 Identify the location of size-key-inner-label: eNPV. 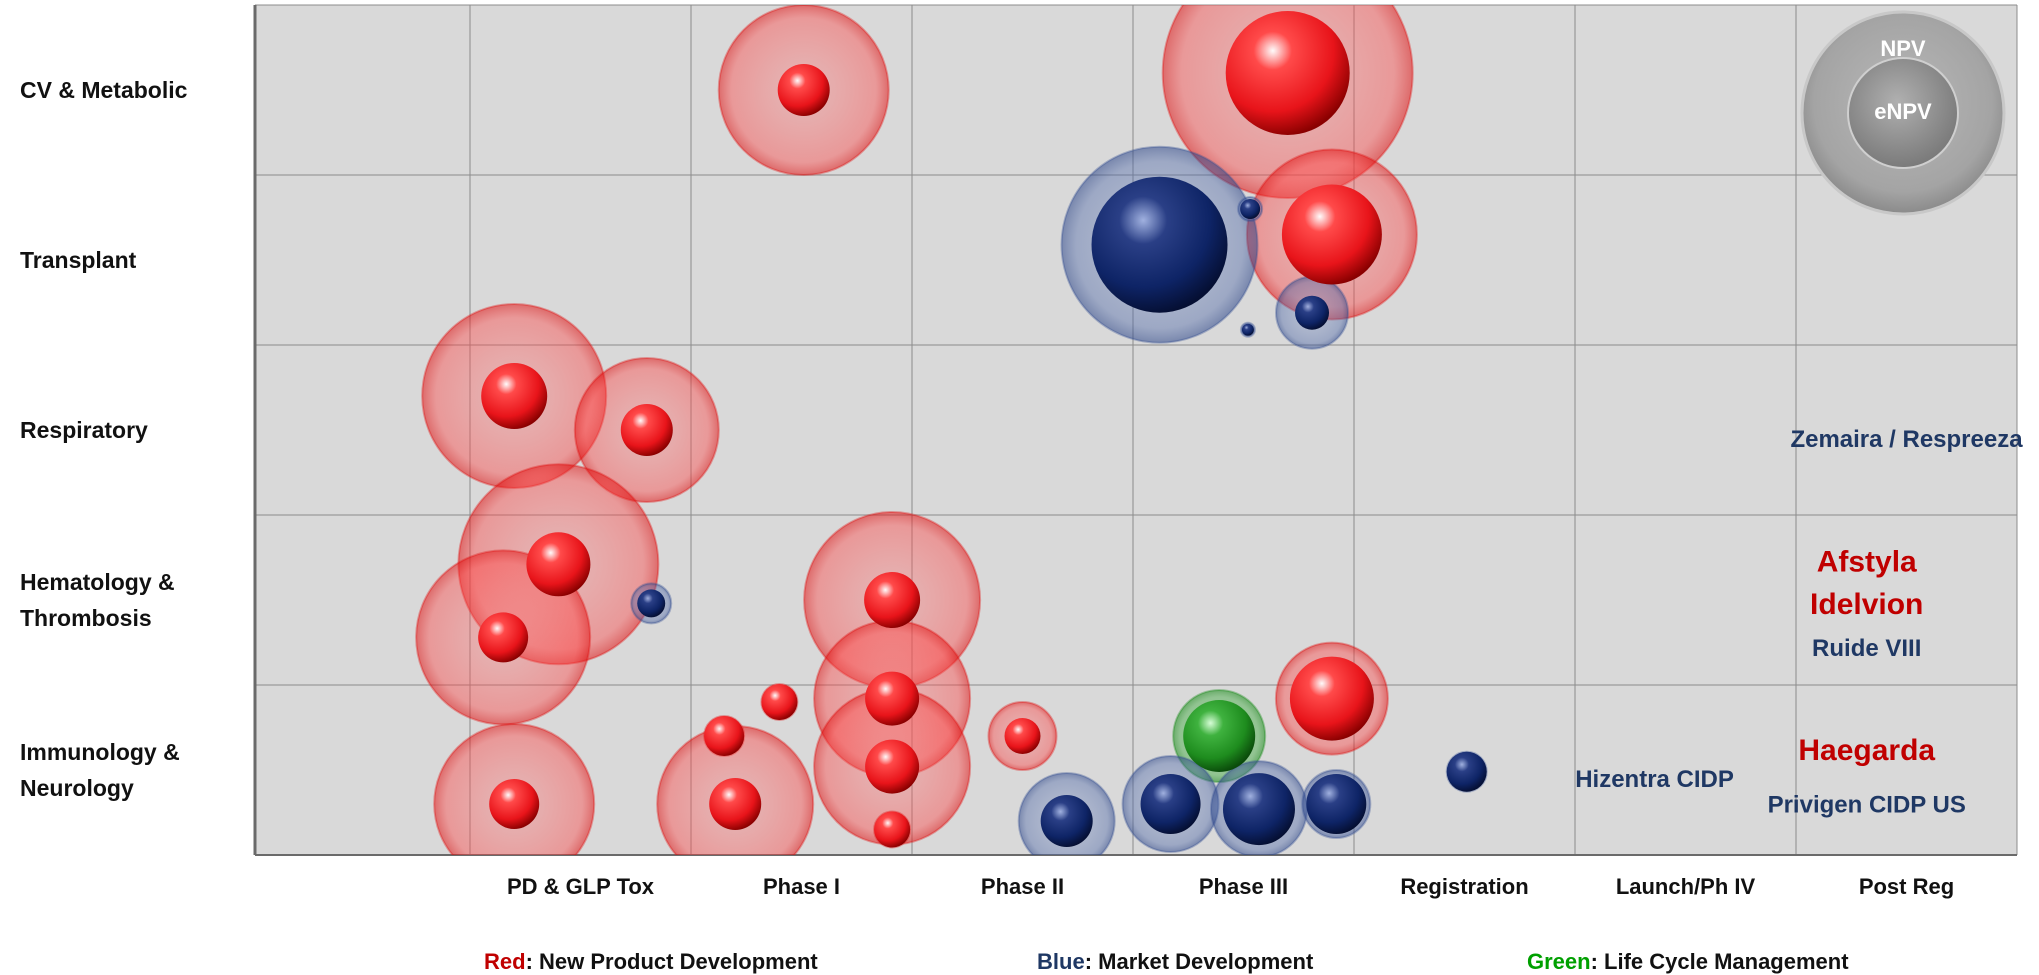
(1903, 111).